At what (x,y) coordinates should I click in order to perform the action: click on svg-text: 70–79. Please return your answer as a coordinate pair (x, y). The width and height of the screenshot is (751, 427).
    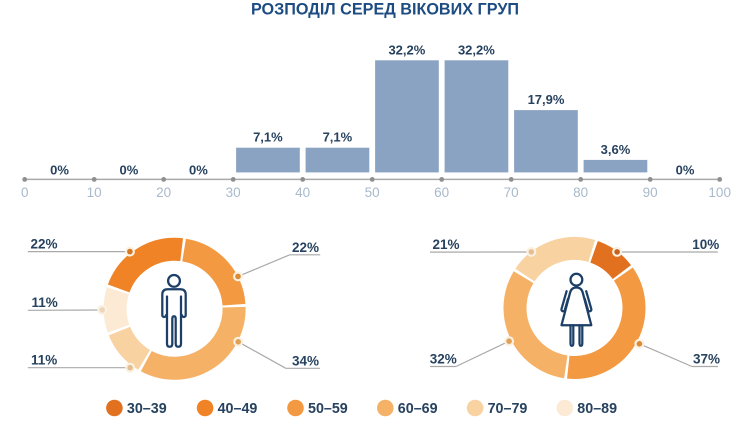
    Looking at the image, I should click on (508, 409).